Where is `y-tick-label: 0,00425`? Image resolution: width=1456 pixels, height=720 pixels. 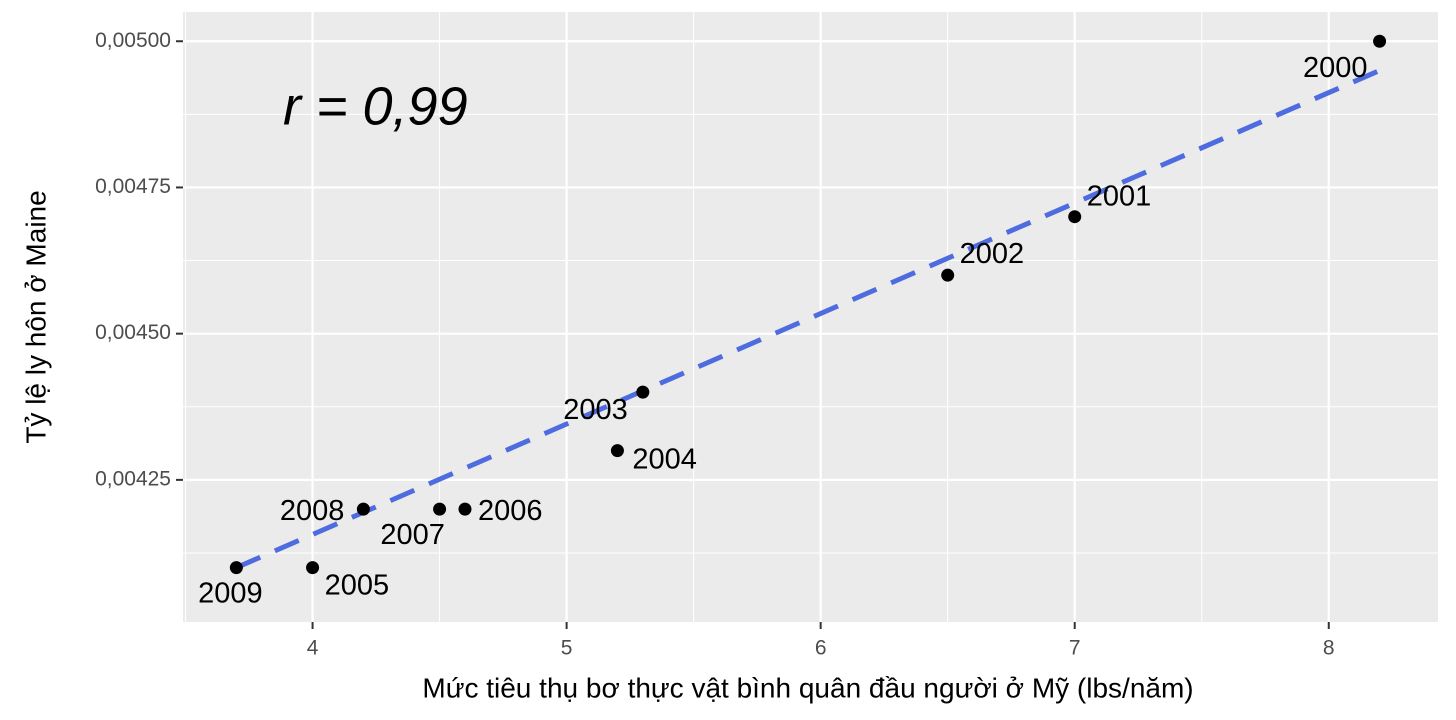 y-tick-label: 0,00425 is located at coordinates (133, 478).